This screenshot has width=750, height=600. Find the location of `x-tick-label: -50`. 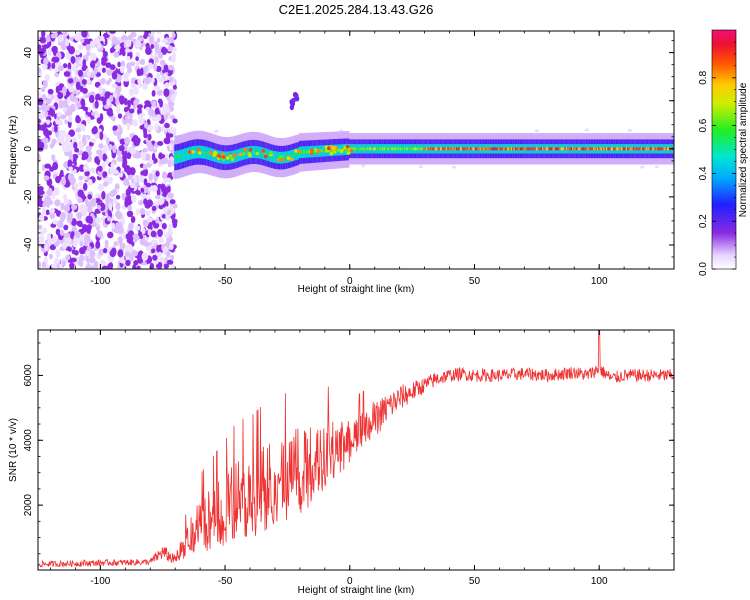

x-tick-label: -50 is located at coordinates (225, 281).